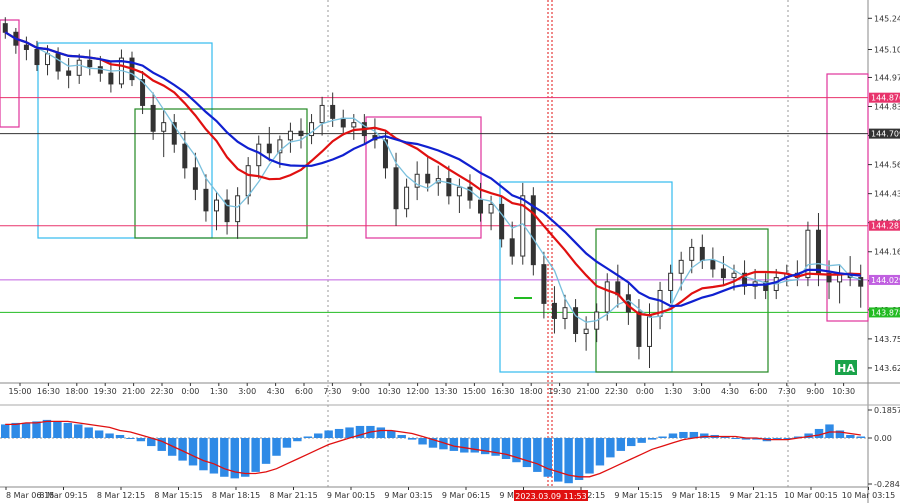  I want to click on osc-time-tick-label: 9 Mar 06:15, so click(466, 495).